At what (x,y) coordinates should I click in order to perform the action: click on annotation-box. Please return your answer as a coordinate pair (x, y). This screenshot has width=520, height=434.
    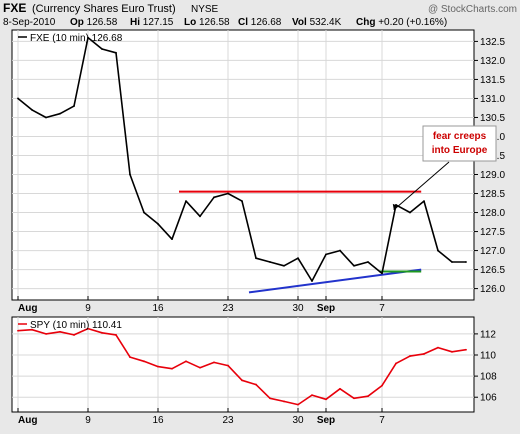
    Looking at the image, I should click on (459, 143).